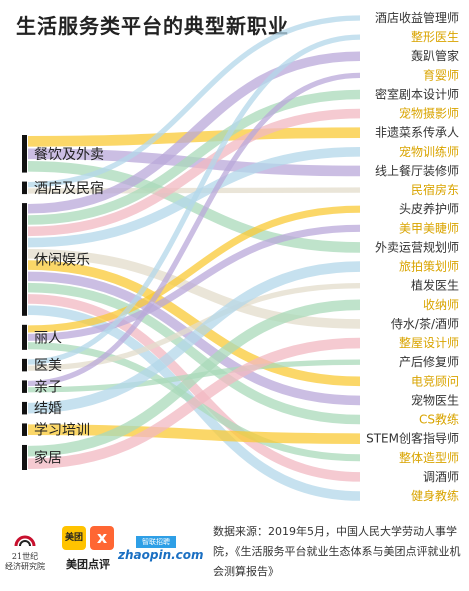 The width and height of the screenshot is (469, 591). What do you see at coordinates (429, 208) in the screenshot?
I see `target-label: 头皮养护师` at bounding box center [429, 208].